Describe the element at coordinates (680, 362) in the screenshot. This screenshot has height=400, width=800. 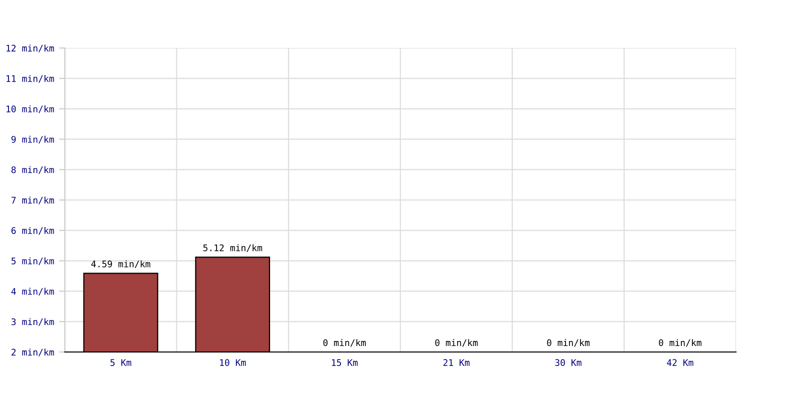
I see `x-tick-label: 42 Km` at that location.